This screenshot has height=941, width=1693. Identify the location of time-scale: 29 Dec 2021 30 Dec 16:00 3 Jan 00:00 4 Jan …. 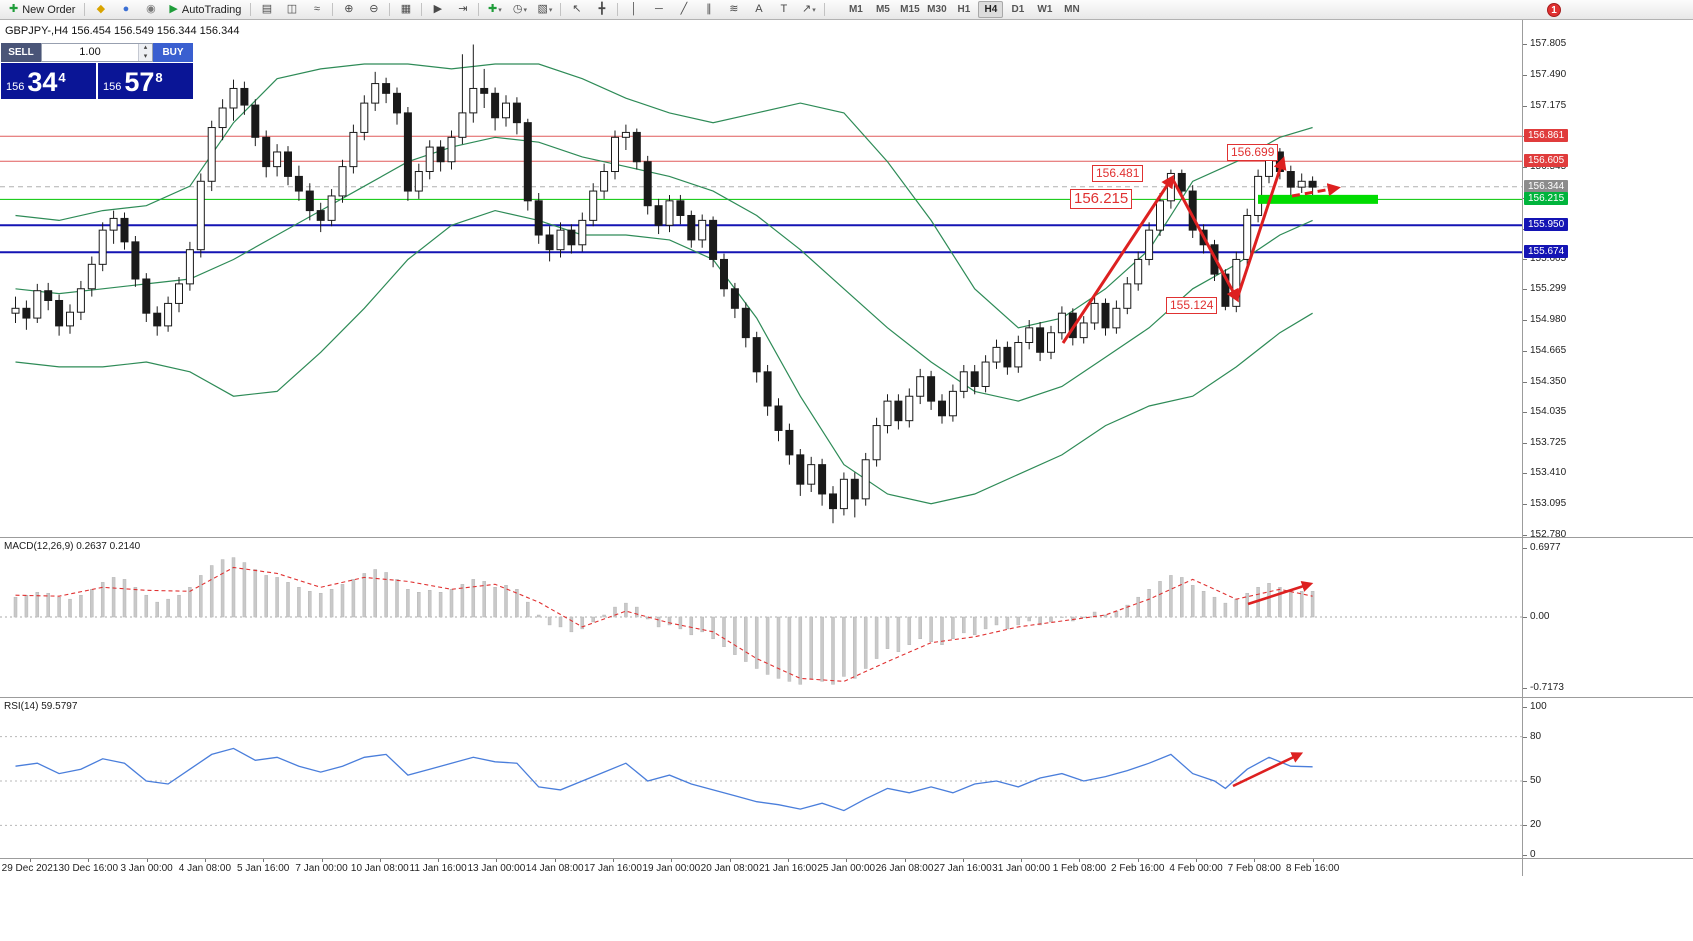
(761, 867).